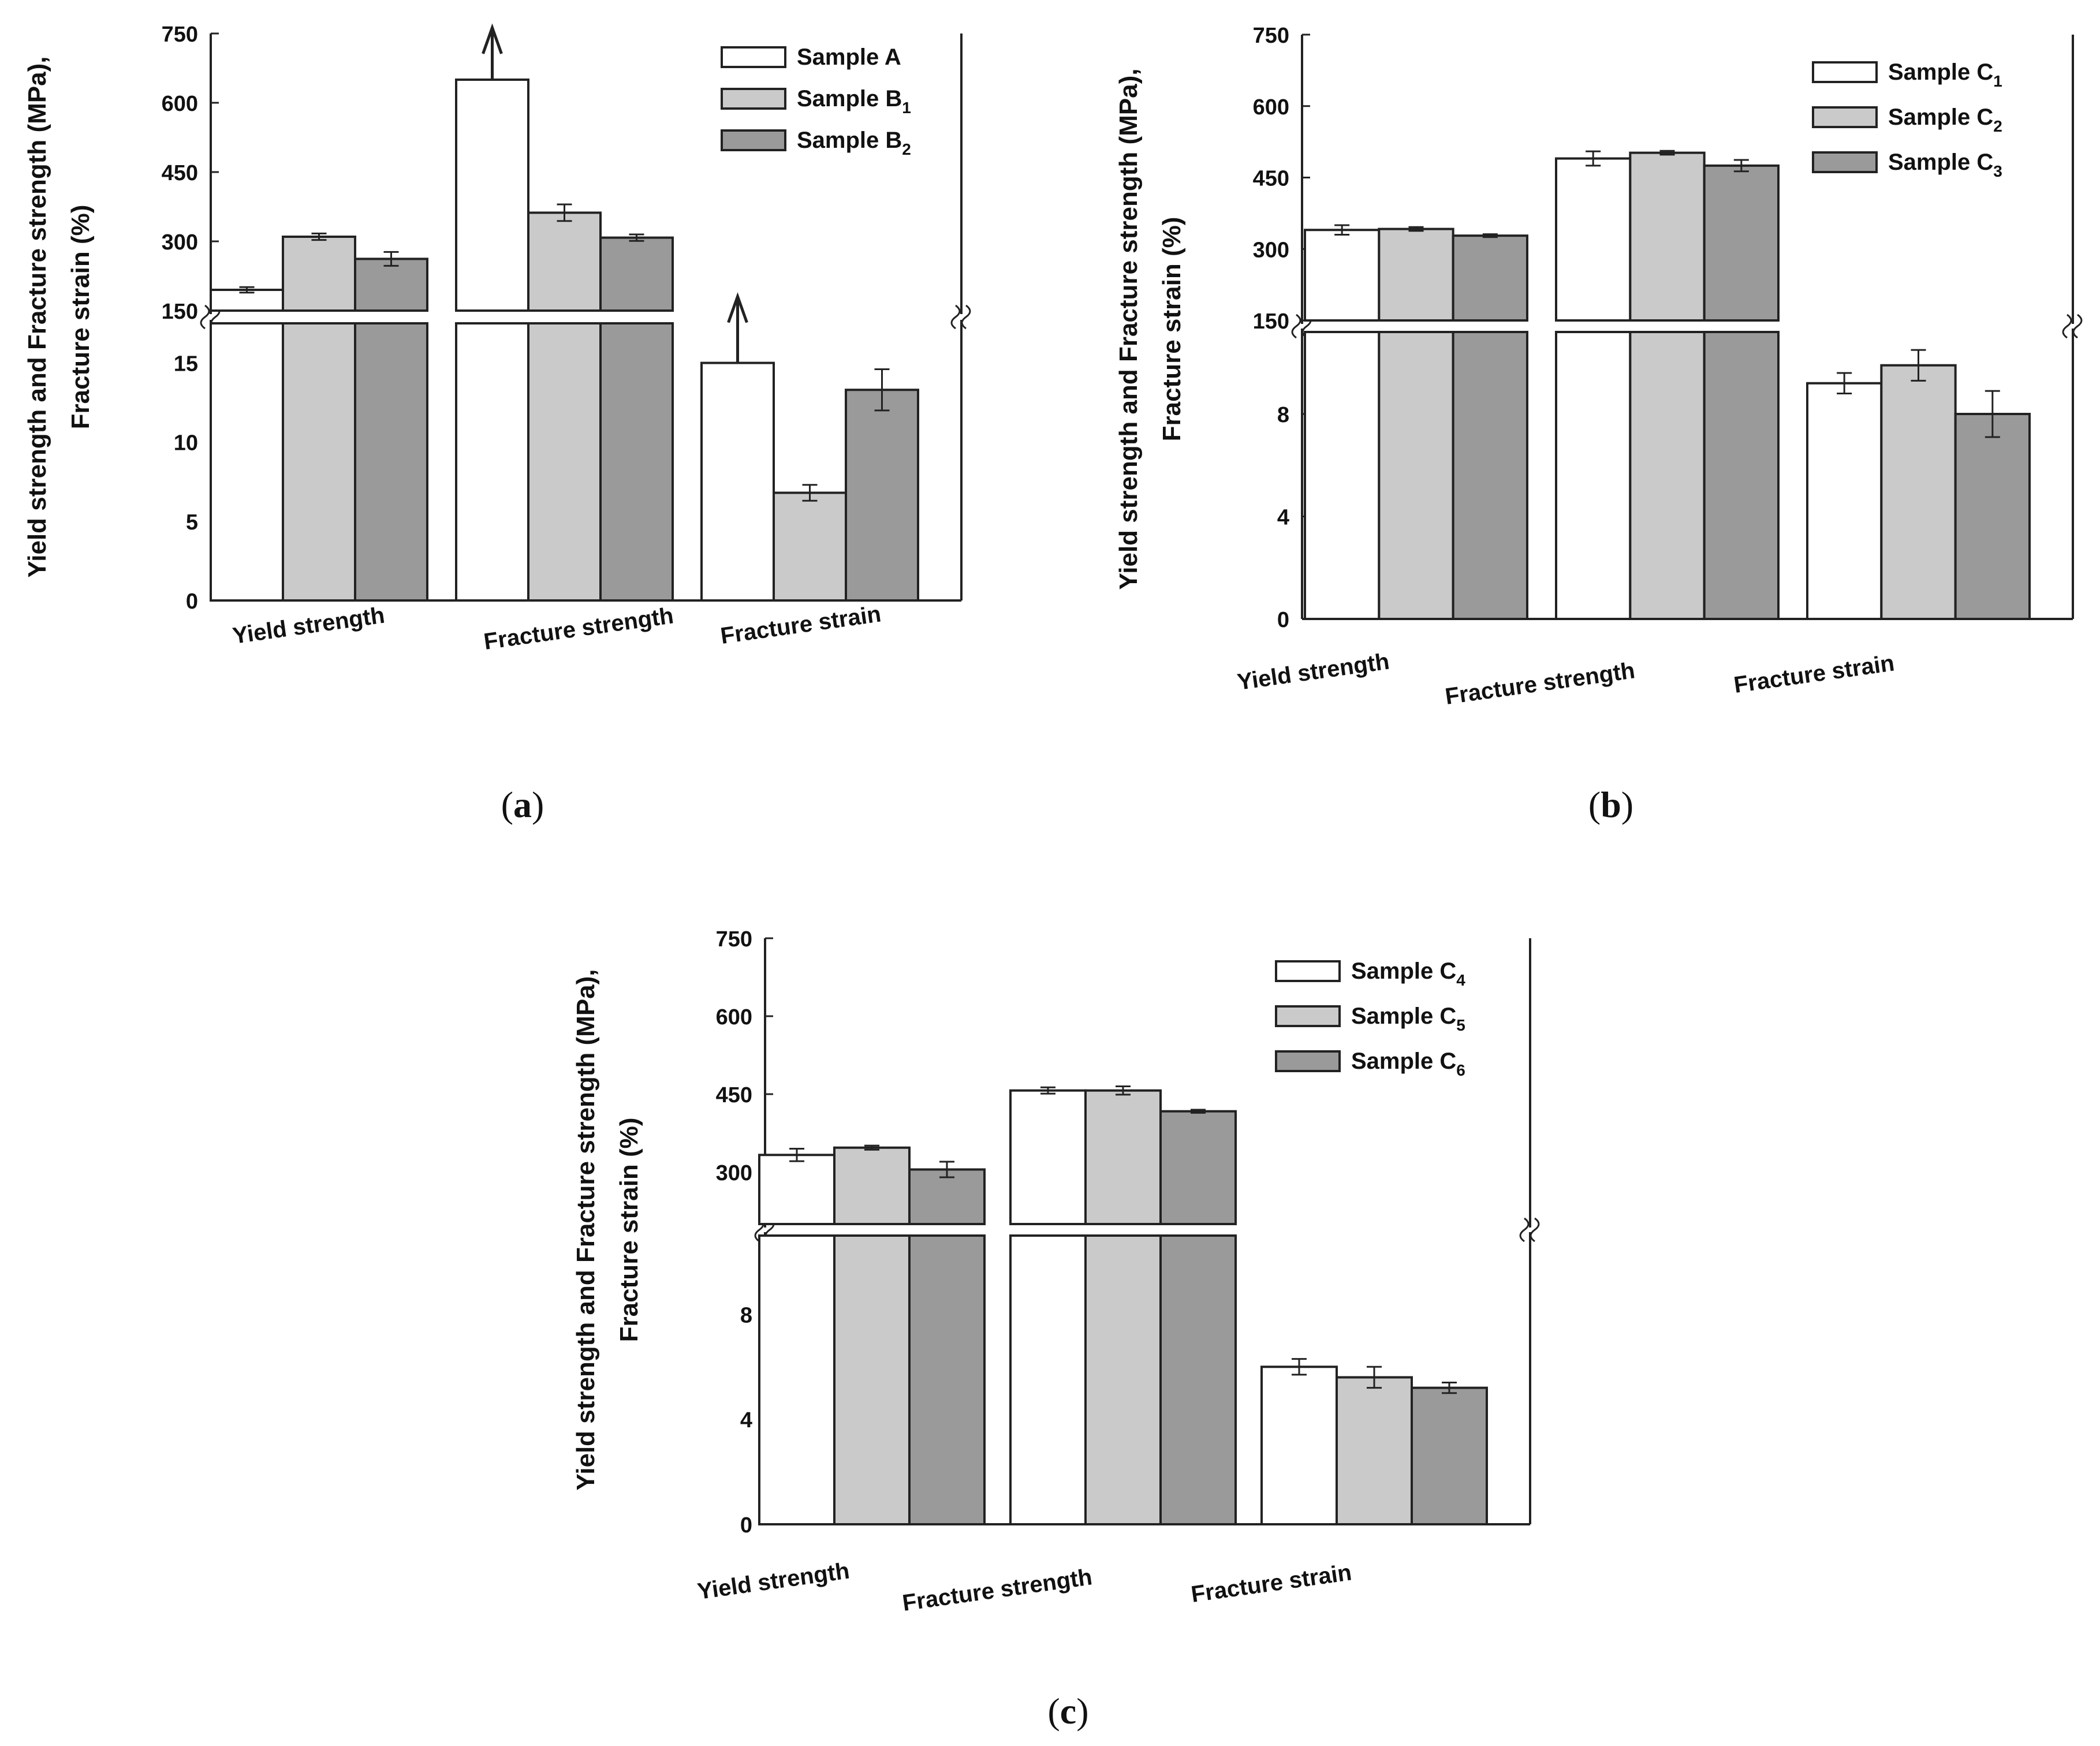  What do you see at coordinates (522, 804) in the screenshot?
I see `panel-label: (a)` at bounding box center [522, 804].